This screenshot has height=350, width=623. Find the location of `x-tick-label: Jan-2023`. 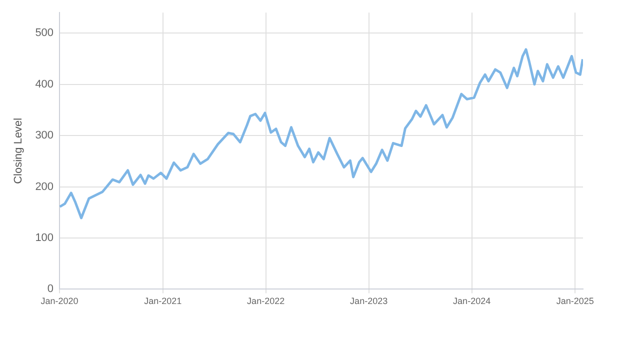

x-tick-label: Jan-2023 is located at coordinates (369, 301).